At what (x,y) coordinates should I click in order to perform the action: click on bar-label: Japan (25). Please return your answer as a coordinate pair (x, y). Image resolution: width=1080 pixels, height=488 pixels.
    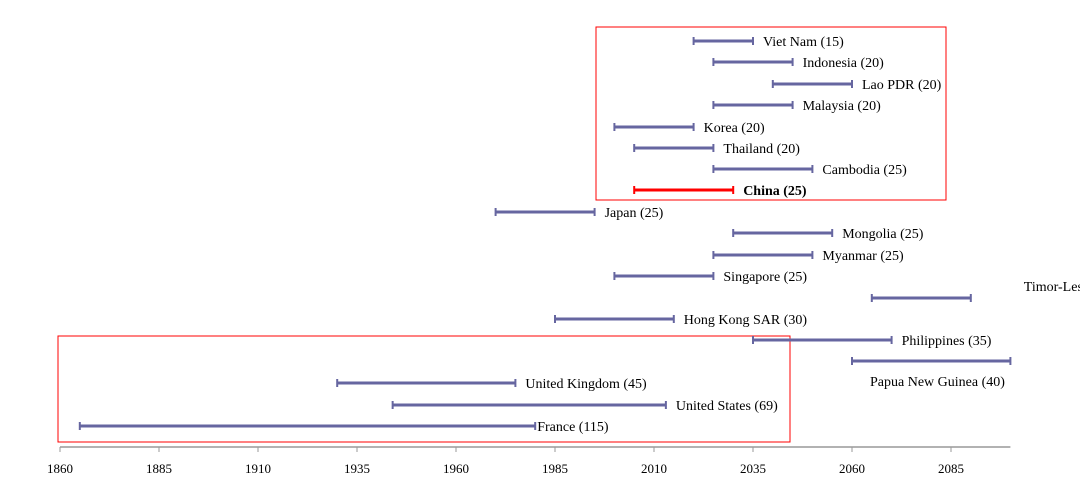
    Looking at the image, I should click on (634, 213).